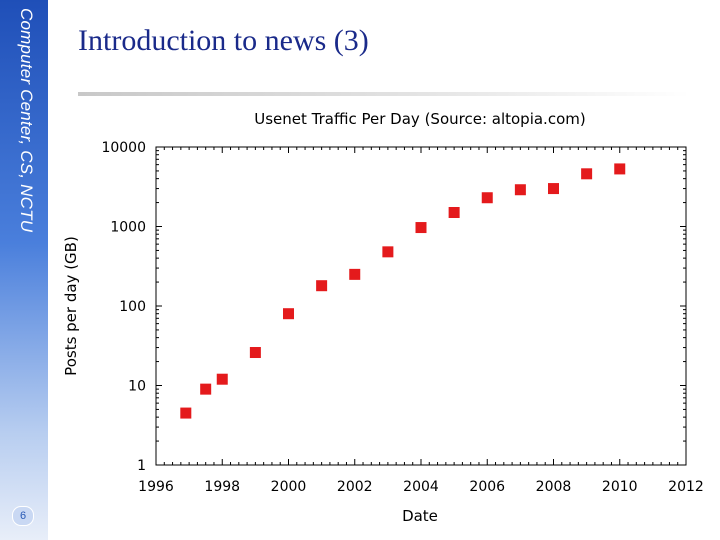 The width and height of the screenshot is (720, 540). What do you see at coordinates (686, 487) in the screenshot?
I see `x-tick-label: 2012` at bounding box center [686, 487].